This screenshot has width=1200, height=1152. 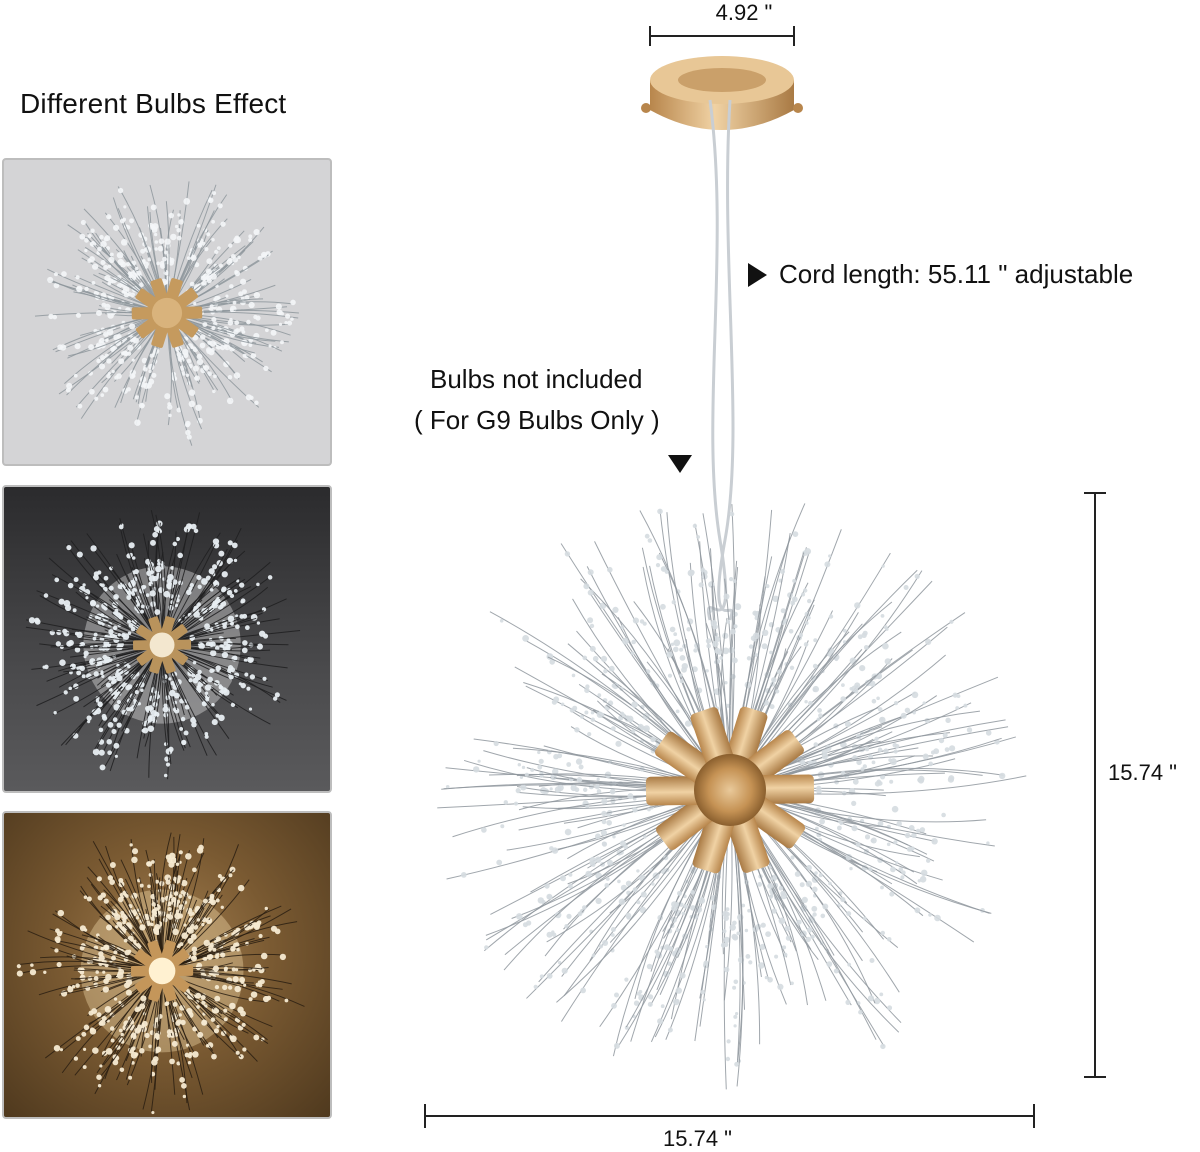 I want to click on chandelier-unlit-image, so click(x=166, y=313).